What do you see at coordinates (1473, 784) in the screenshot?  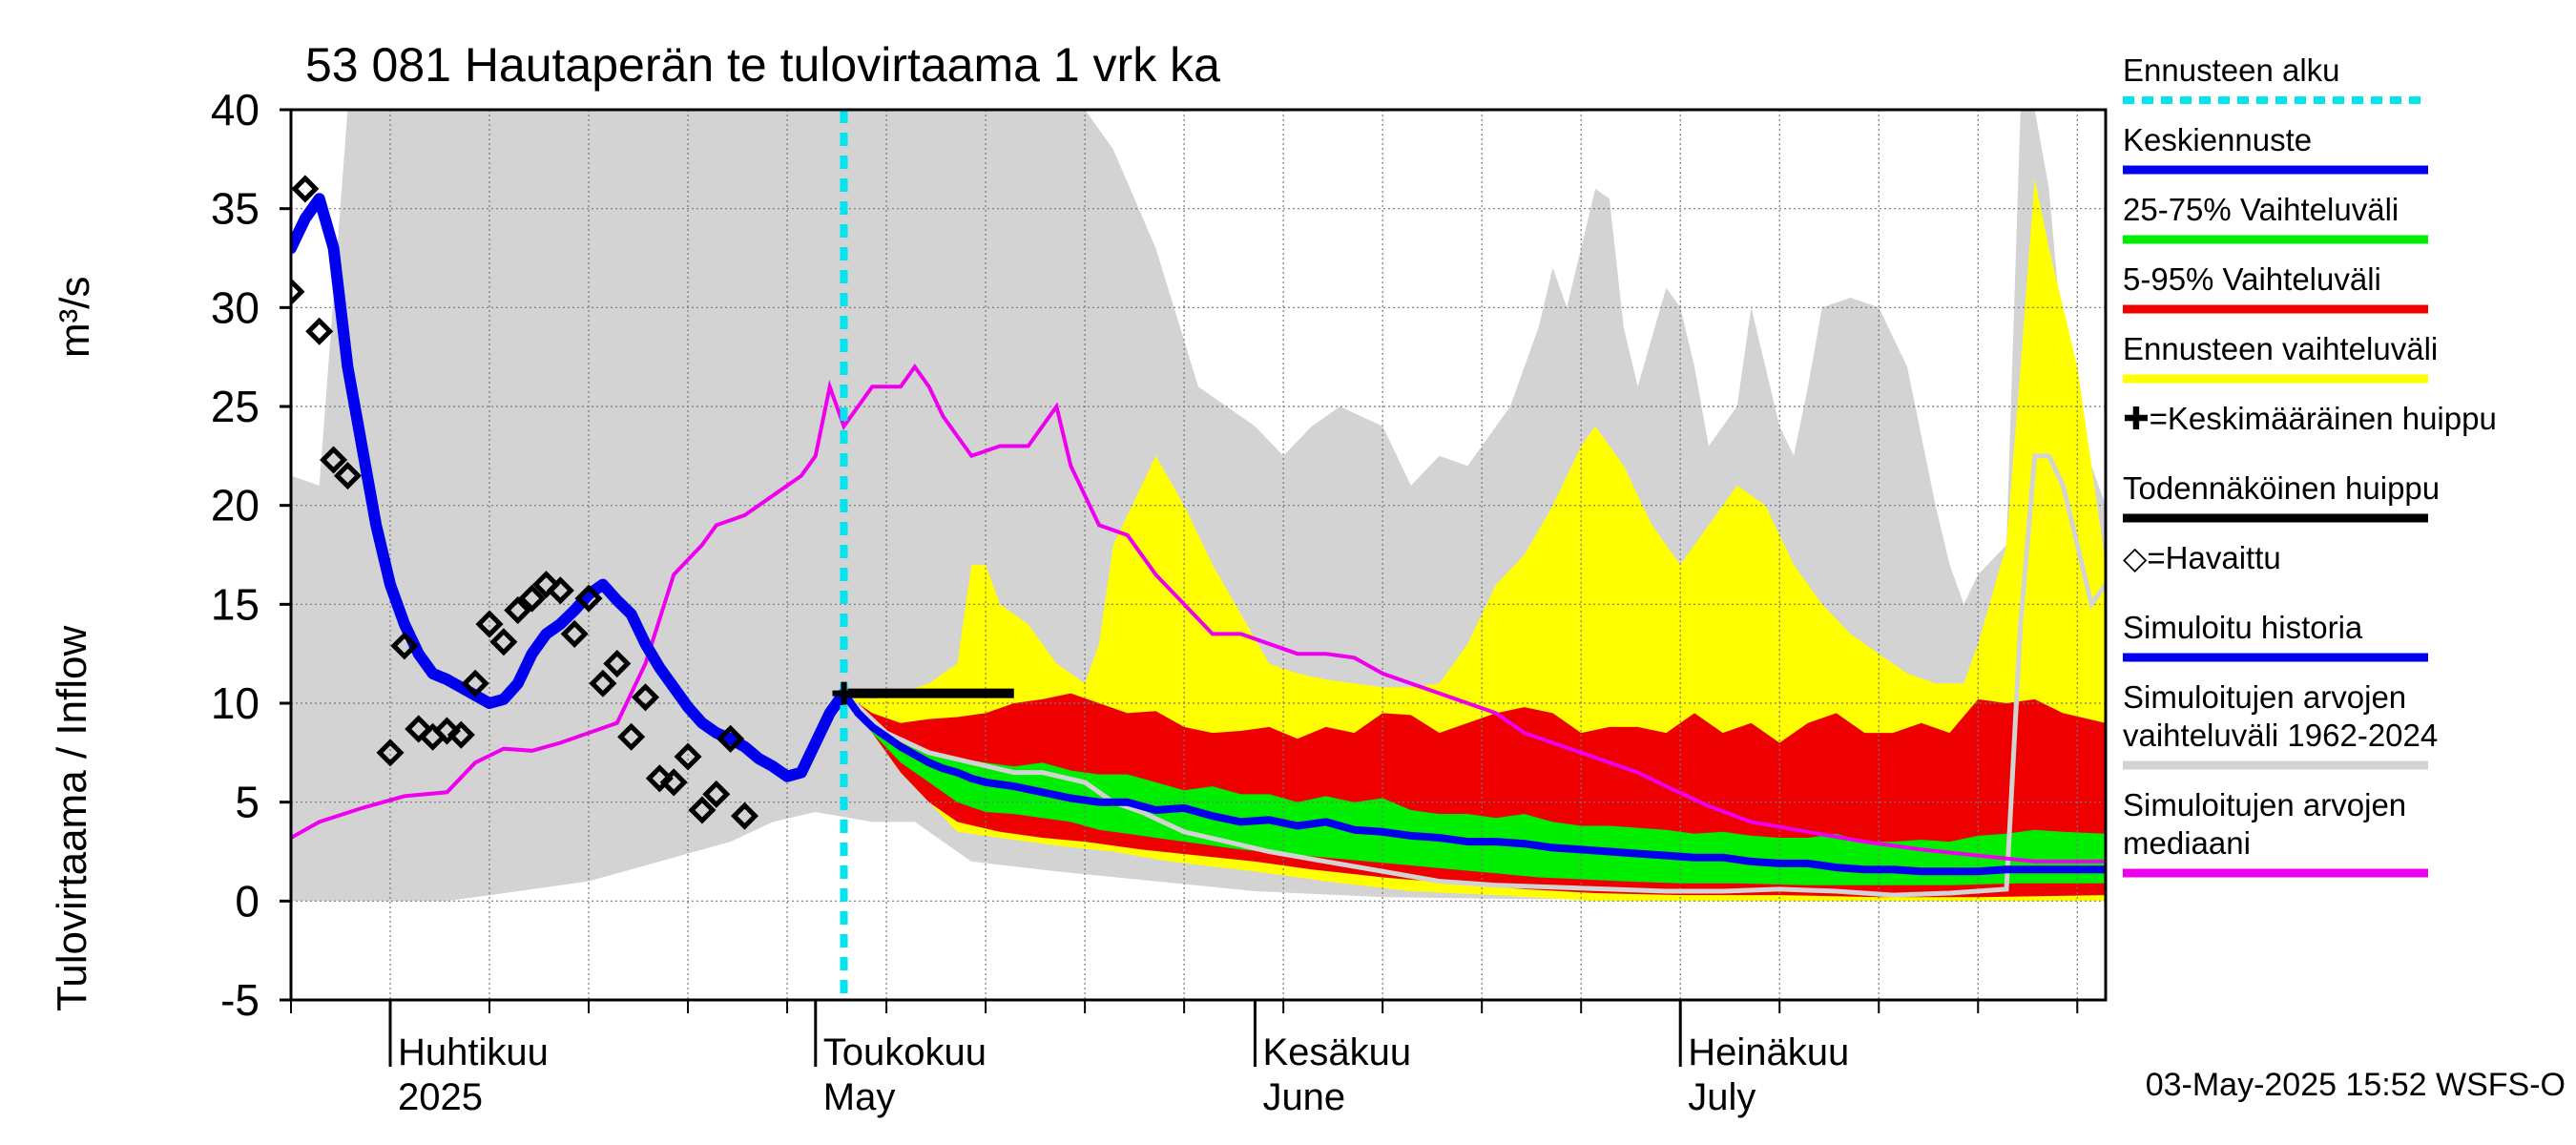 I see `mean-forecast-line` at bounding box center [1473, 784].